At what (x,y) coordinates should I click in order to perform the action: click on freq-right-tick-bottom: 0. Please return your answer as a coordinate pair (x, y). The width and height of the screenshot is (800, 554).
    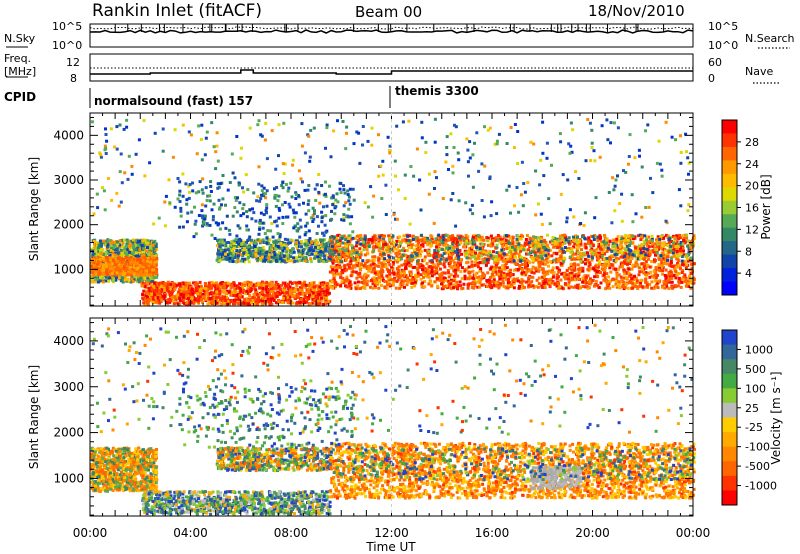
    Looking at the image, I should click on (711, 78).